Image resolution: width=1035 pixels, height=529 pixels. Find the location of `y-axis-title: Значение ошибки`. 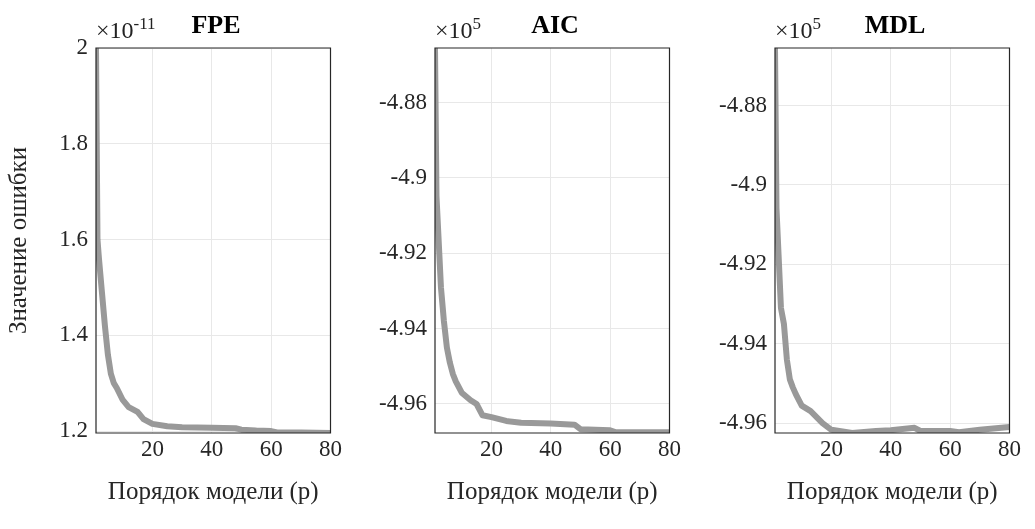

y-axis-title: Значение ошибки is located at coordinates (17, 240).